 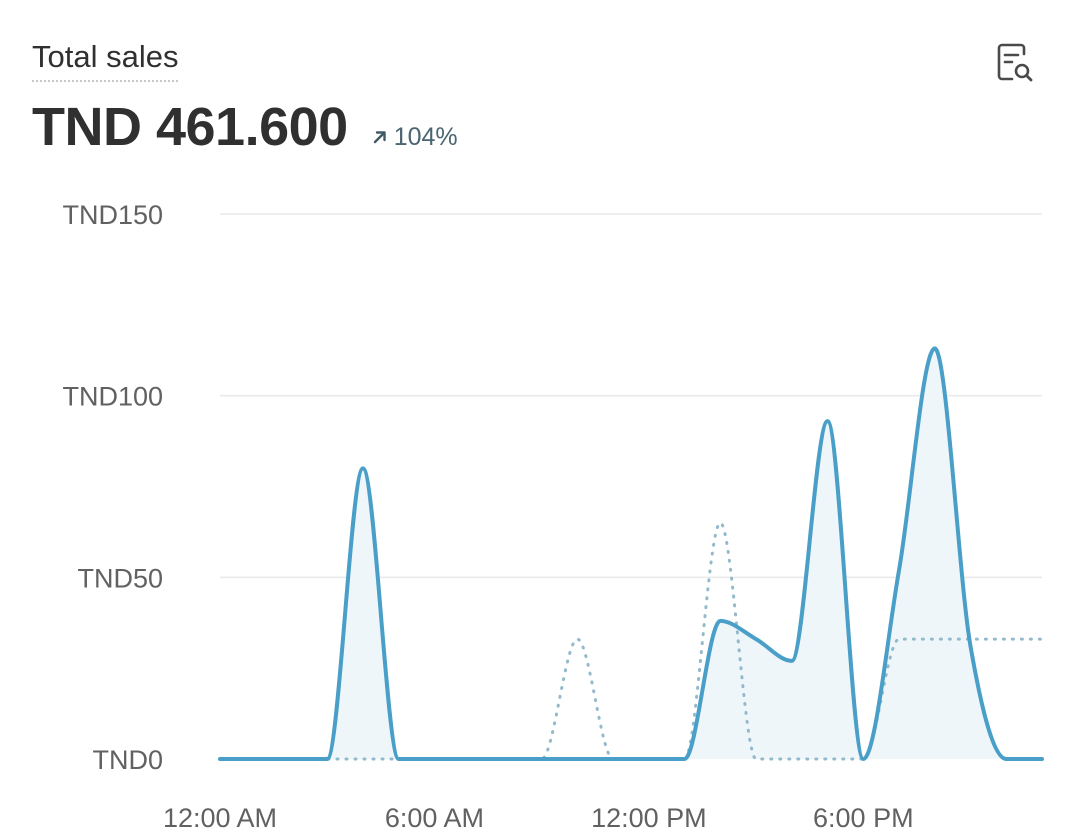 What do you see at coordinates (425, 136) in the screenshot?
I see `change-percent: 104%` at bounding box center [425, 136].